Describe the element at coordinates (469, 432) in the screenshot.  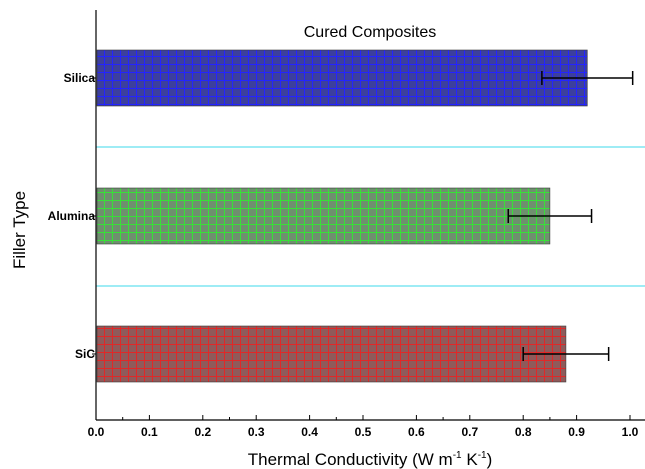
I see `x-tick-label: 0.7` at that location.